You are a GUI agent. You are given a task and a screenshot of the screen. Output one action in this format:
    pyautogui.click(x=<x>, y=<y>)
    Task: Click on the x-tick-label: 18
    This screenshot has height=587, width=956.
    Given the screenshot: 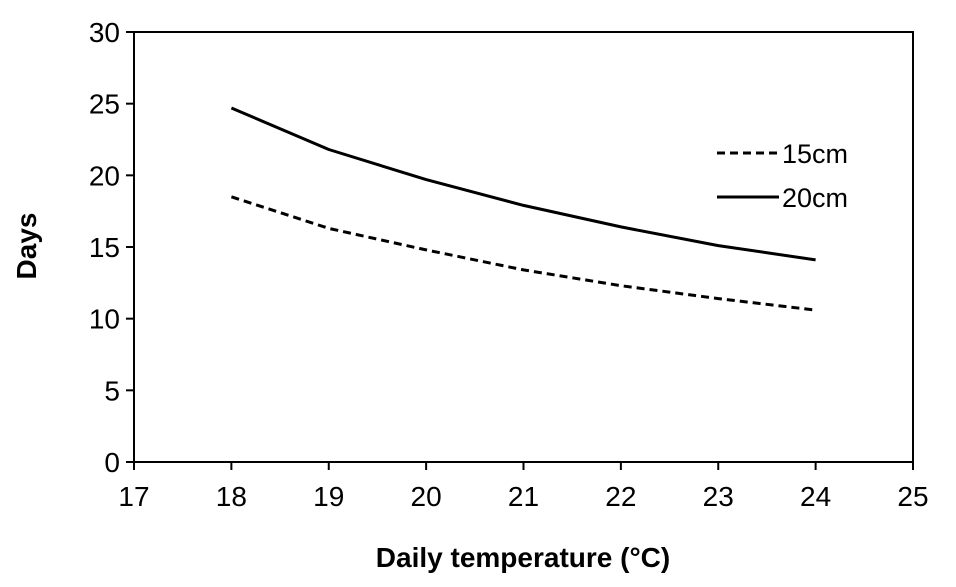 What is the action you would take?
    pyautogui.click(x=231, y=496)
    